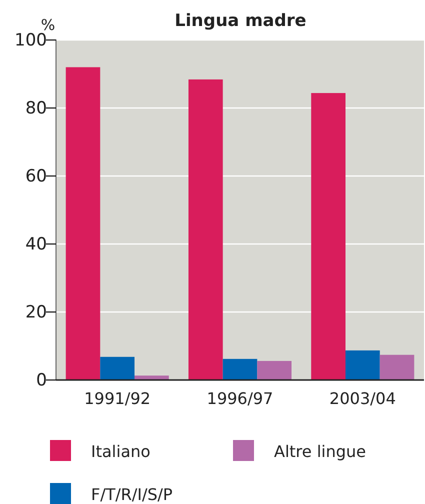 The image size is (425, 504). What do you see at coordinates (362, 398) in the screenshot?
I see `x-tick-label: 2003/04` at bounding box center [362, 398].